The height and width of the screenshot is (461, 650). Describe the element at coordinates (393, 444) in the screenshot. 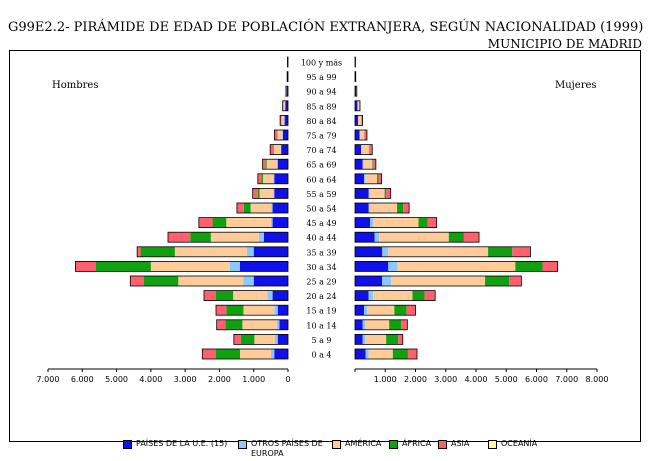

I see `legend-swatch` at that location.